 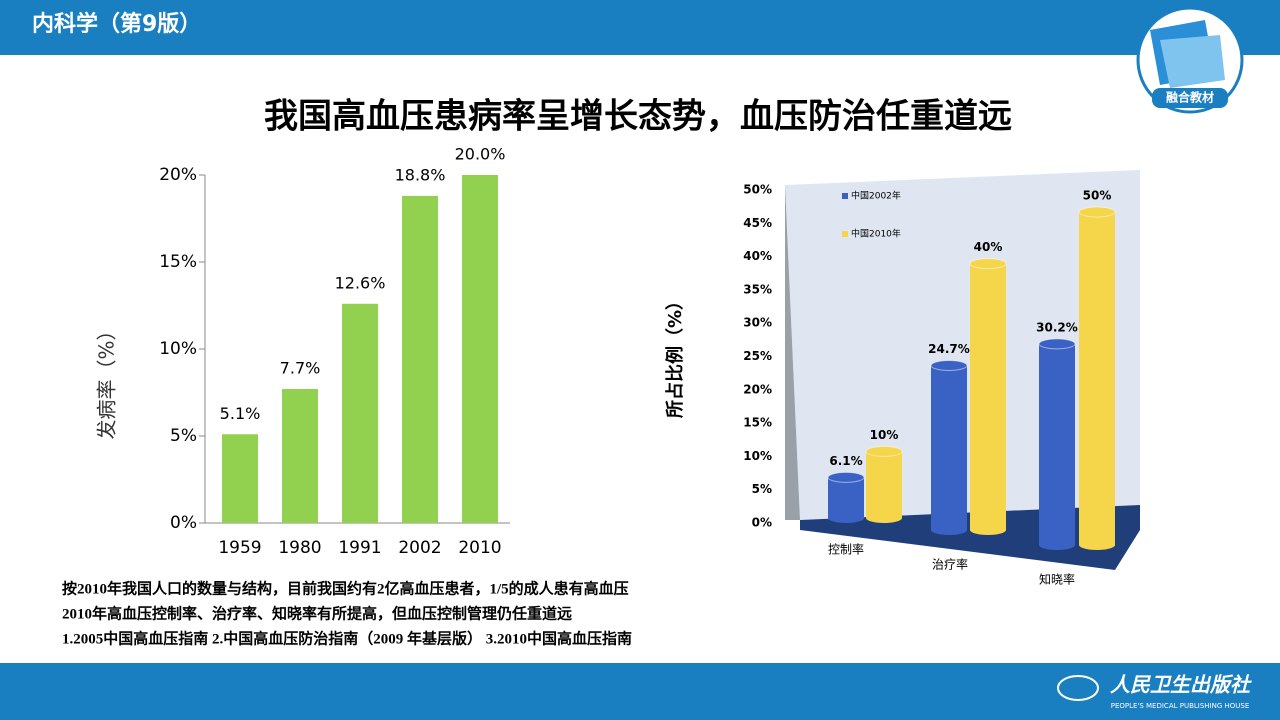 What do you see at coordinates (239, 548) in the screenshot?
I see `x-tick-label: 1959` at bounding box center [239, 548].